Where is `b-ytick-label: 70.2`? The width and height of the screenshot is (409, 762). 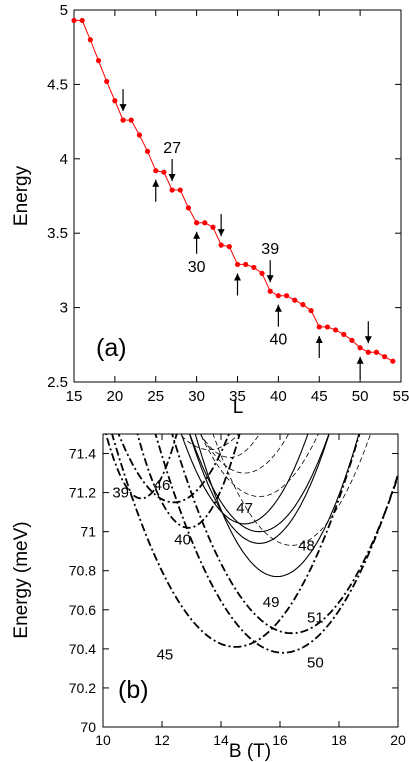
b-ytick-label: 70.2 is located at coordinates (82, 688).